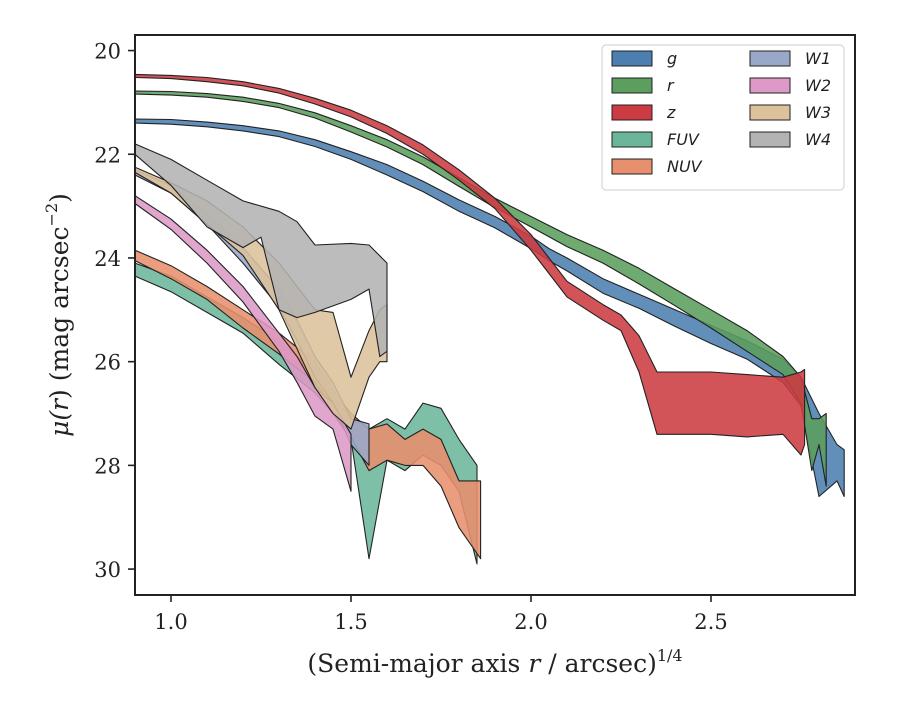 This screenshot has height=704, width=900. What do you see at coordinates (685, 166) in the screenshot?
I see `legend-label-nuv: NUV` at bounding box center [685, 166].